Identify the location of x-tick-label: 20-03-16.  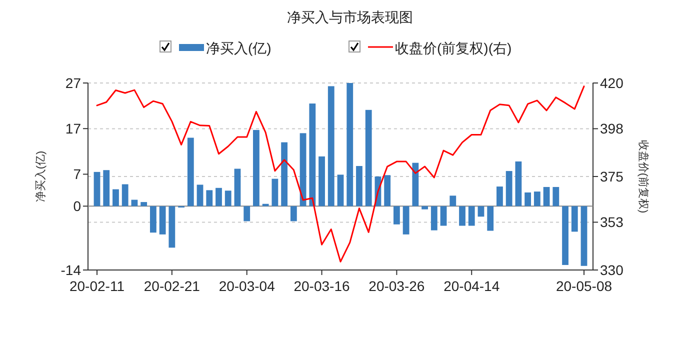
(322, 286).